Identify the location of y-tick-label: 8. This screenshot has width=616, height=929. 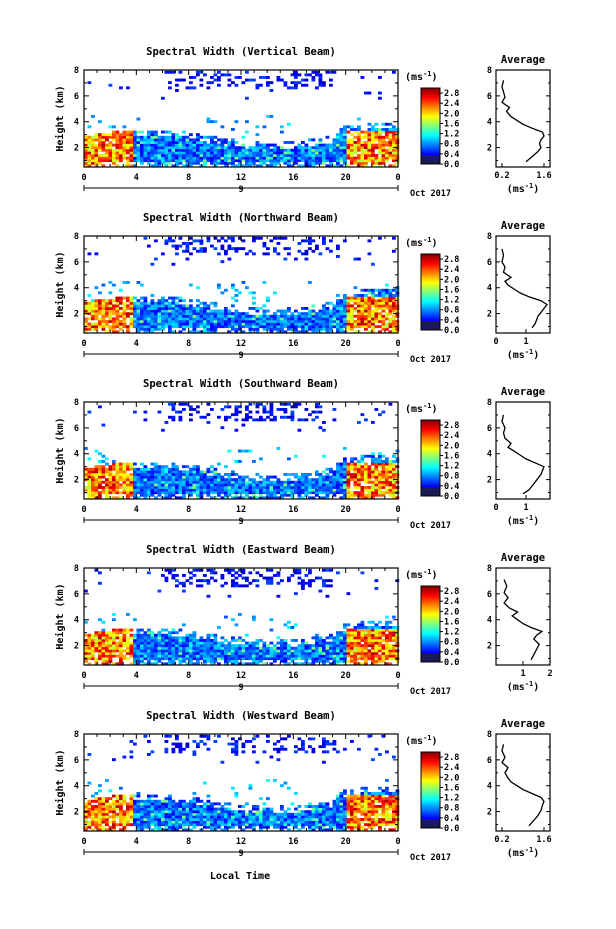
(76, 71).